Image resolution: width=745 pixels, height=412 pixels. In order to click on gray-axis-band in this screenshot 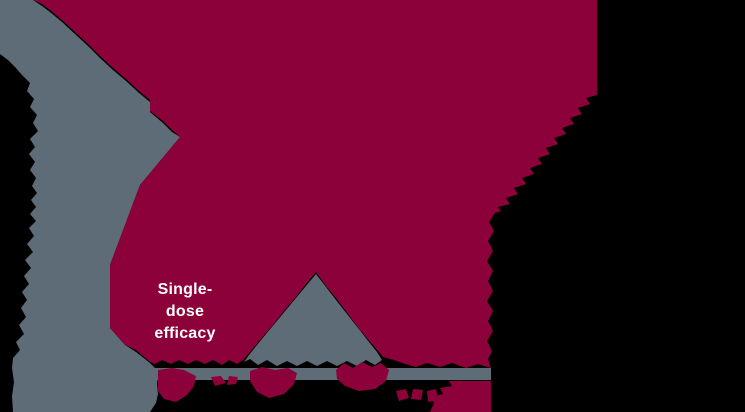, I will do `click(320, 374)`.